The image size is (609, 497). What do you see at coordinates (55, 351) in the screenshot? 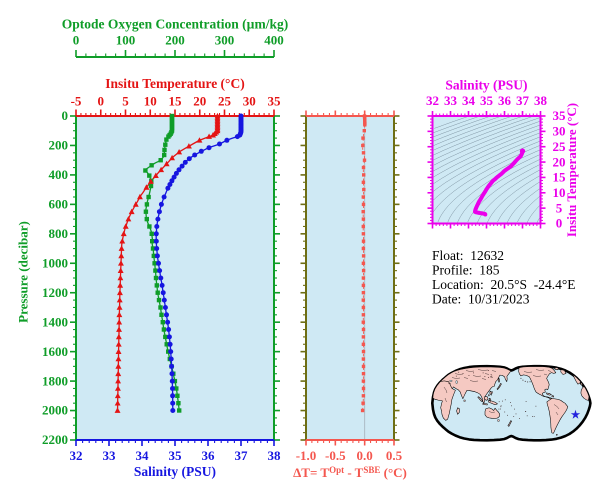
I see `svg-text: 1600` at bounding box center [55, 351].